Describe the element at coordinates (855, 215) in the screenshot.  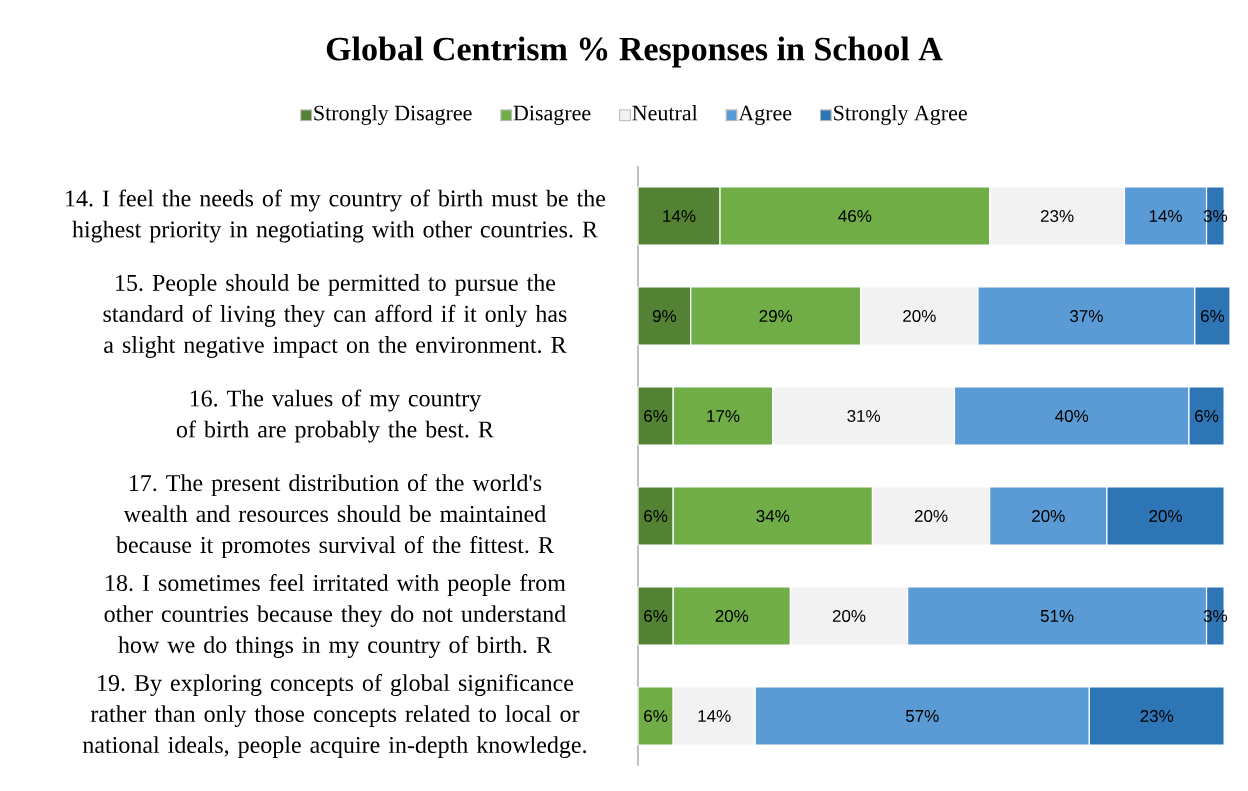
I see `data-label: 46%` at that location.